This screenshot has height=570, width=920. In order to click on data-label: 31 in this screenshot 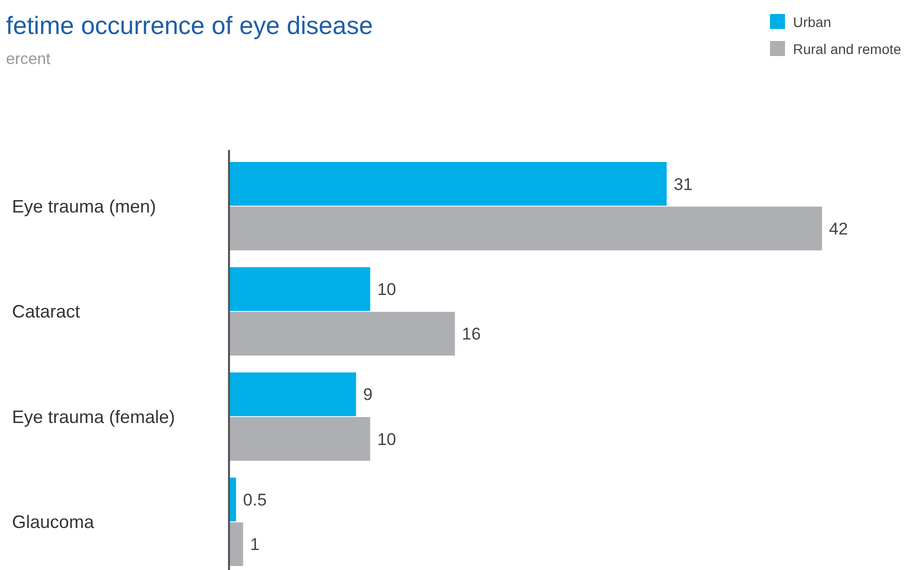, I will do `click(683, 184)`.